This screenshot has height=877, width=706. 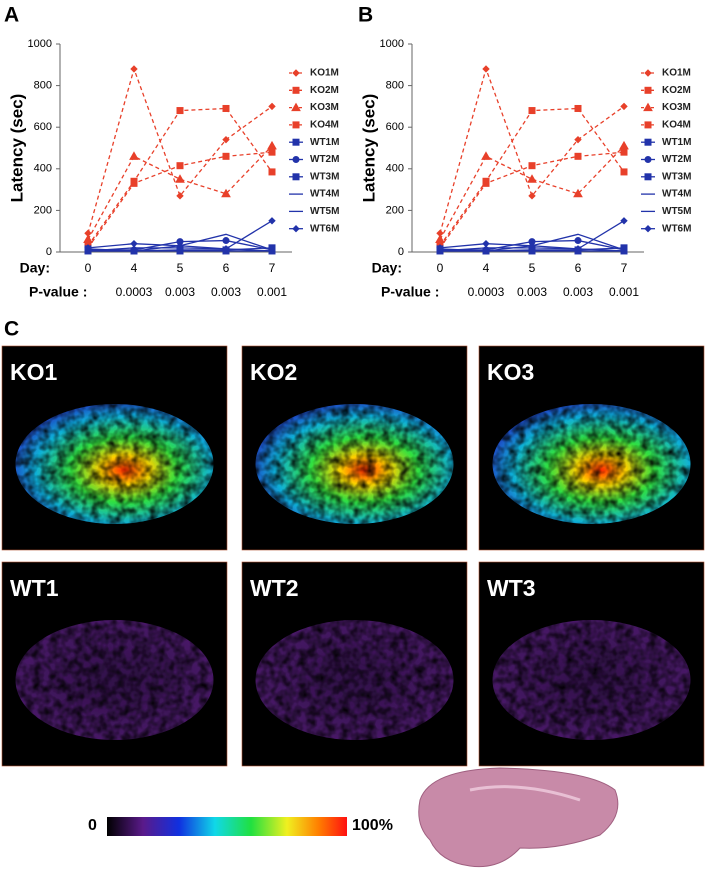 What do you see at coordinates (532, 268) in the screenshot?
I see `x-tick-label: 5` at bounding box center [532, 268].